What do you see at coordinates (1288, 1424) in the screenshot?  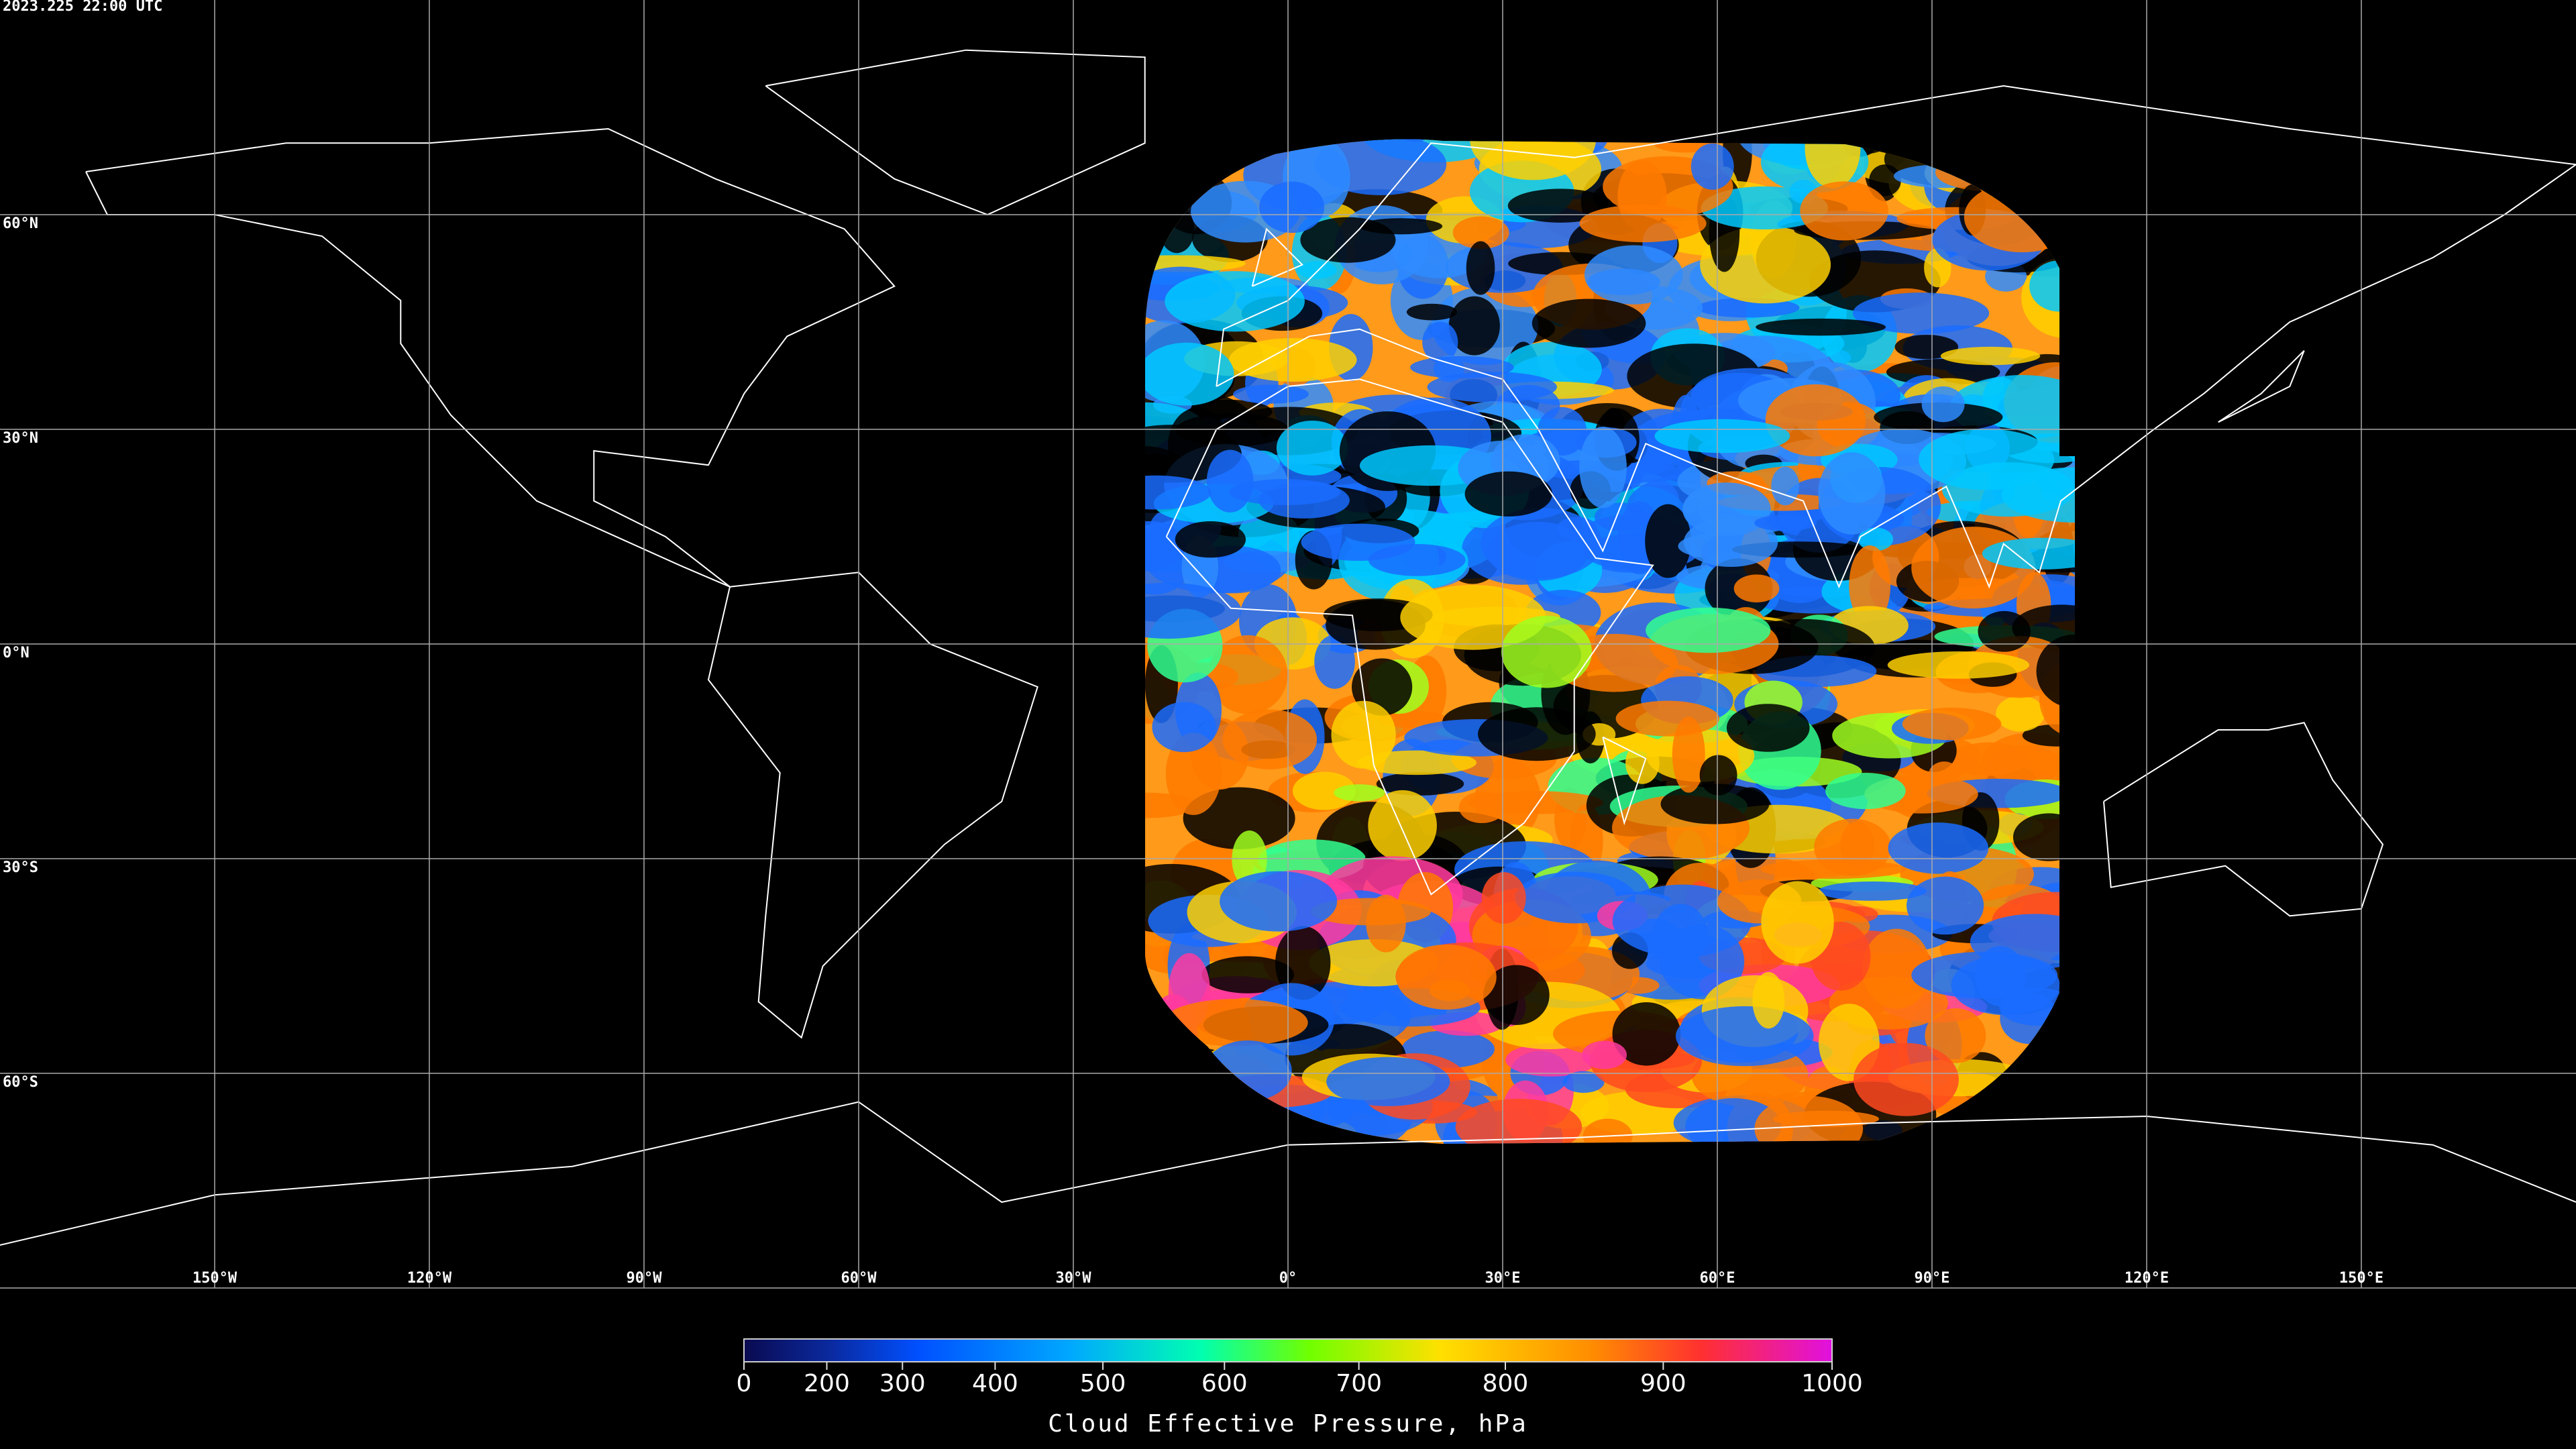 I see `colorbar-title: Cloud Effective Pressure, hPa` at bounding box center [1288, 1424].